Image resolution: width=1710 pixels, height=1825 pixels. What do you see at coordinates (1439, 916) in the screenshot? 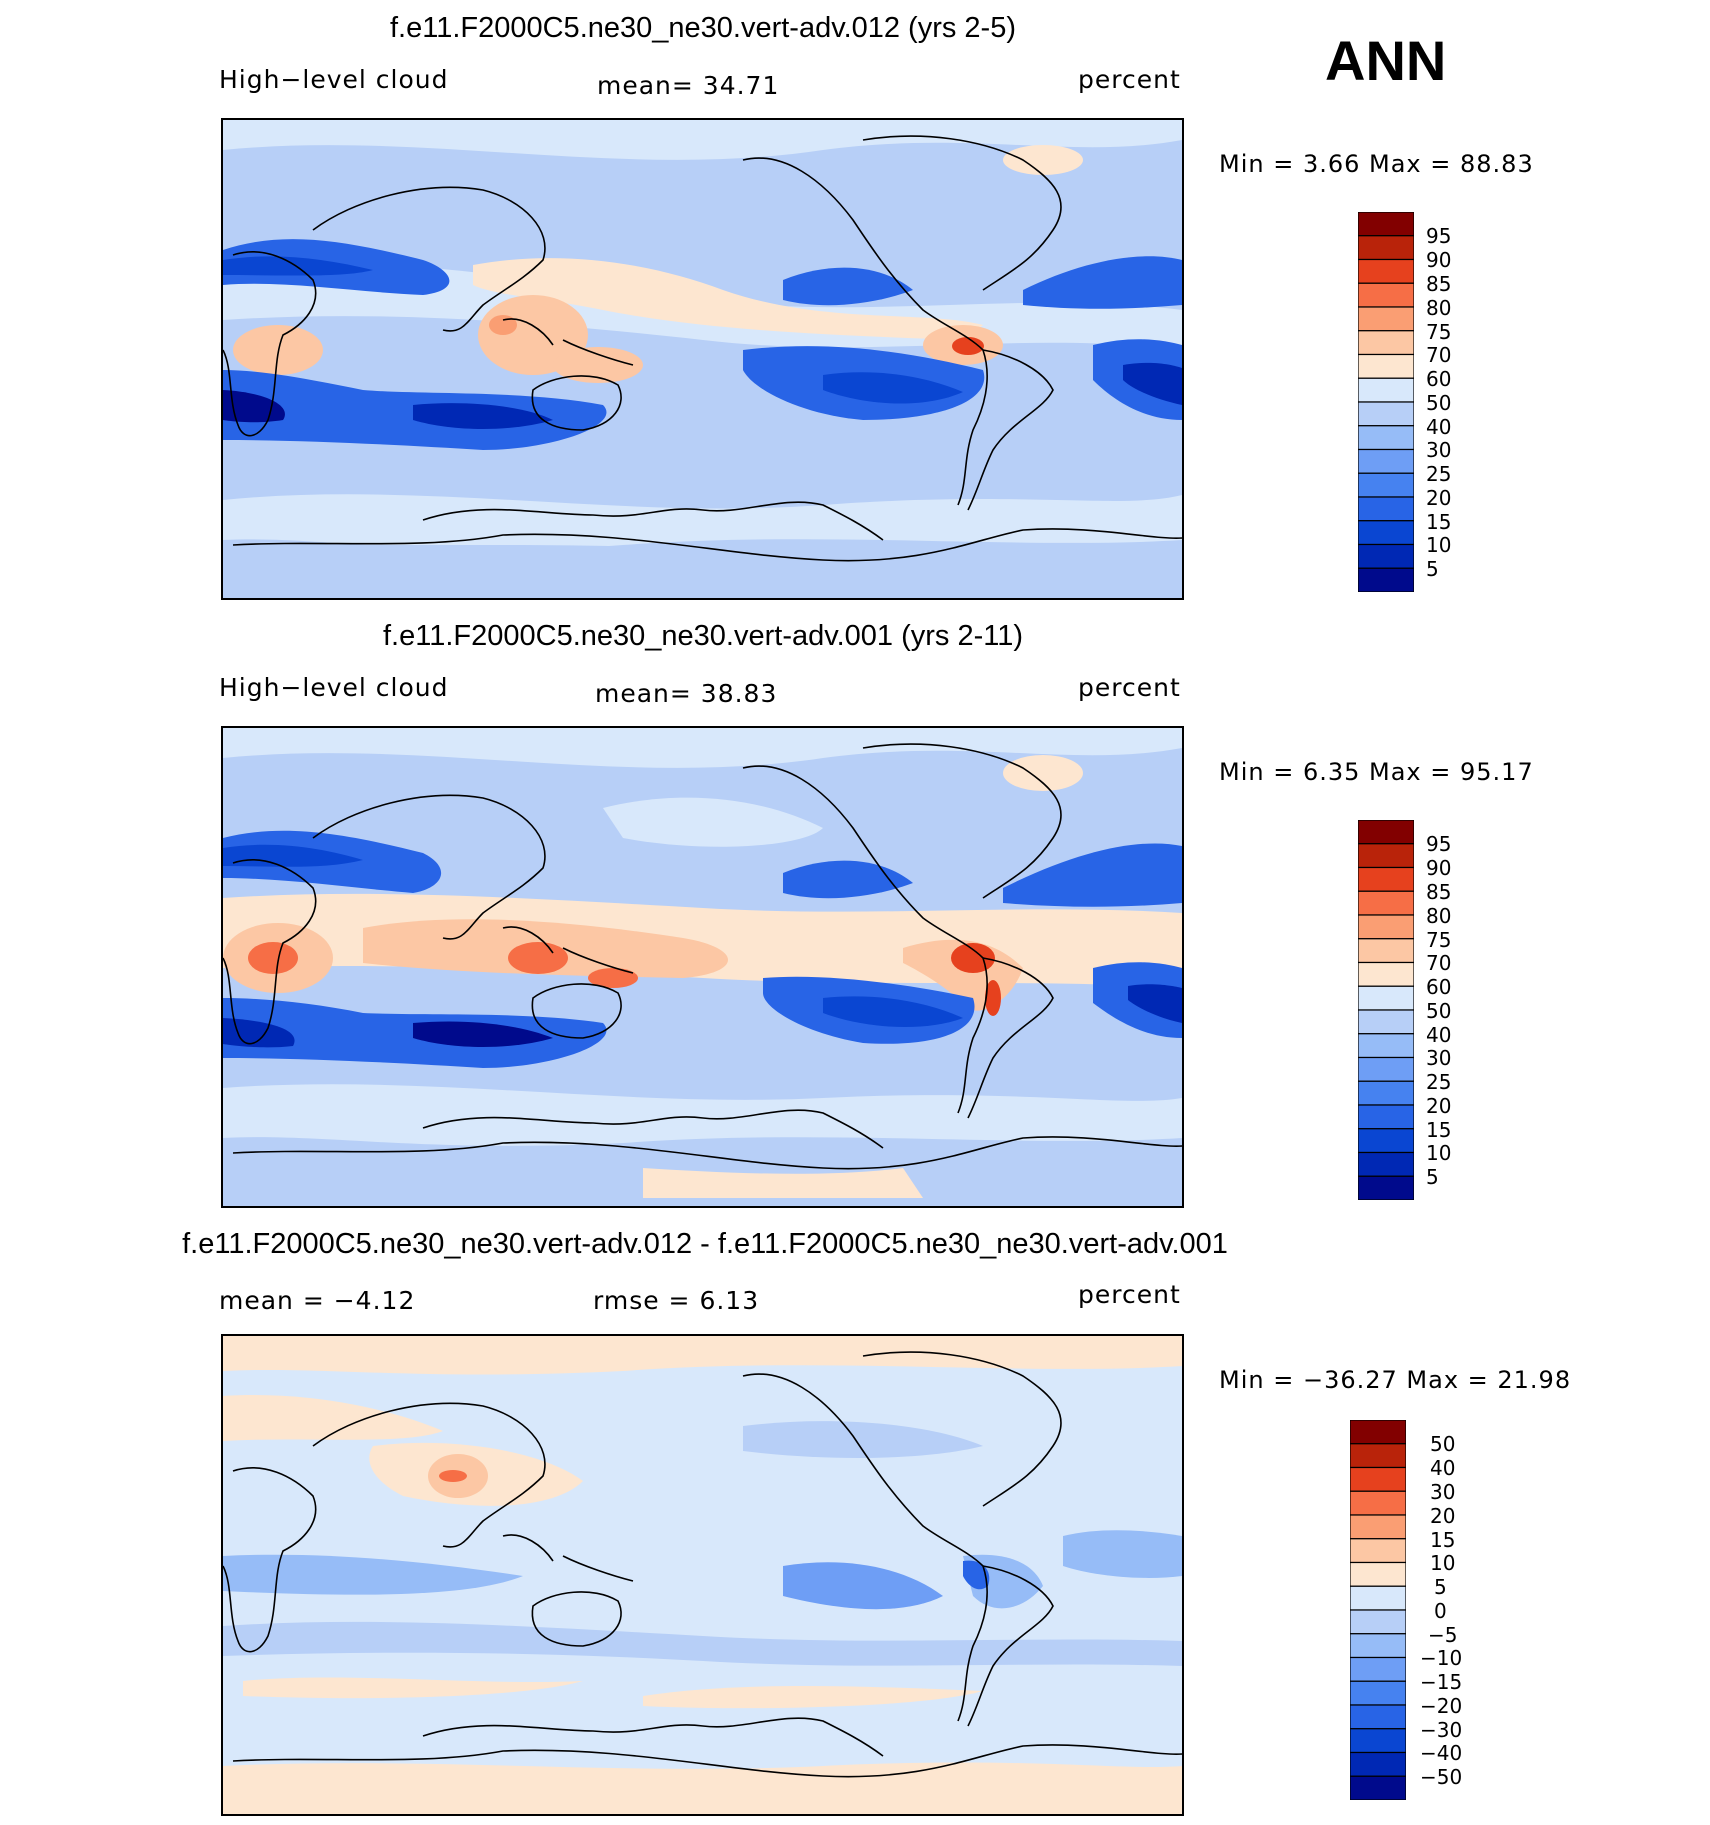
I see `colorbar-tick-label: 80` at bounding box center [1439, 916].